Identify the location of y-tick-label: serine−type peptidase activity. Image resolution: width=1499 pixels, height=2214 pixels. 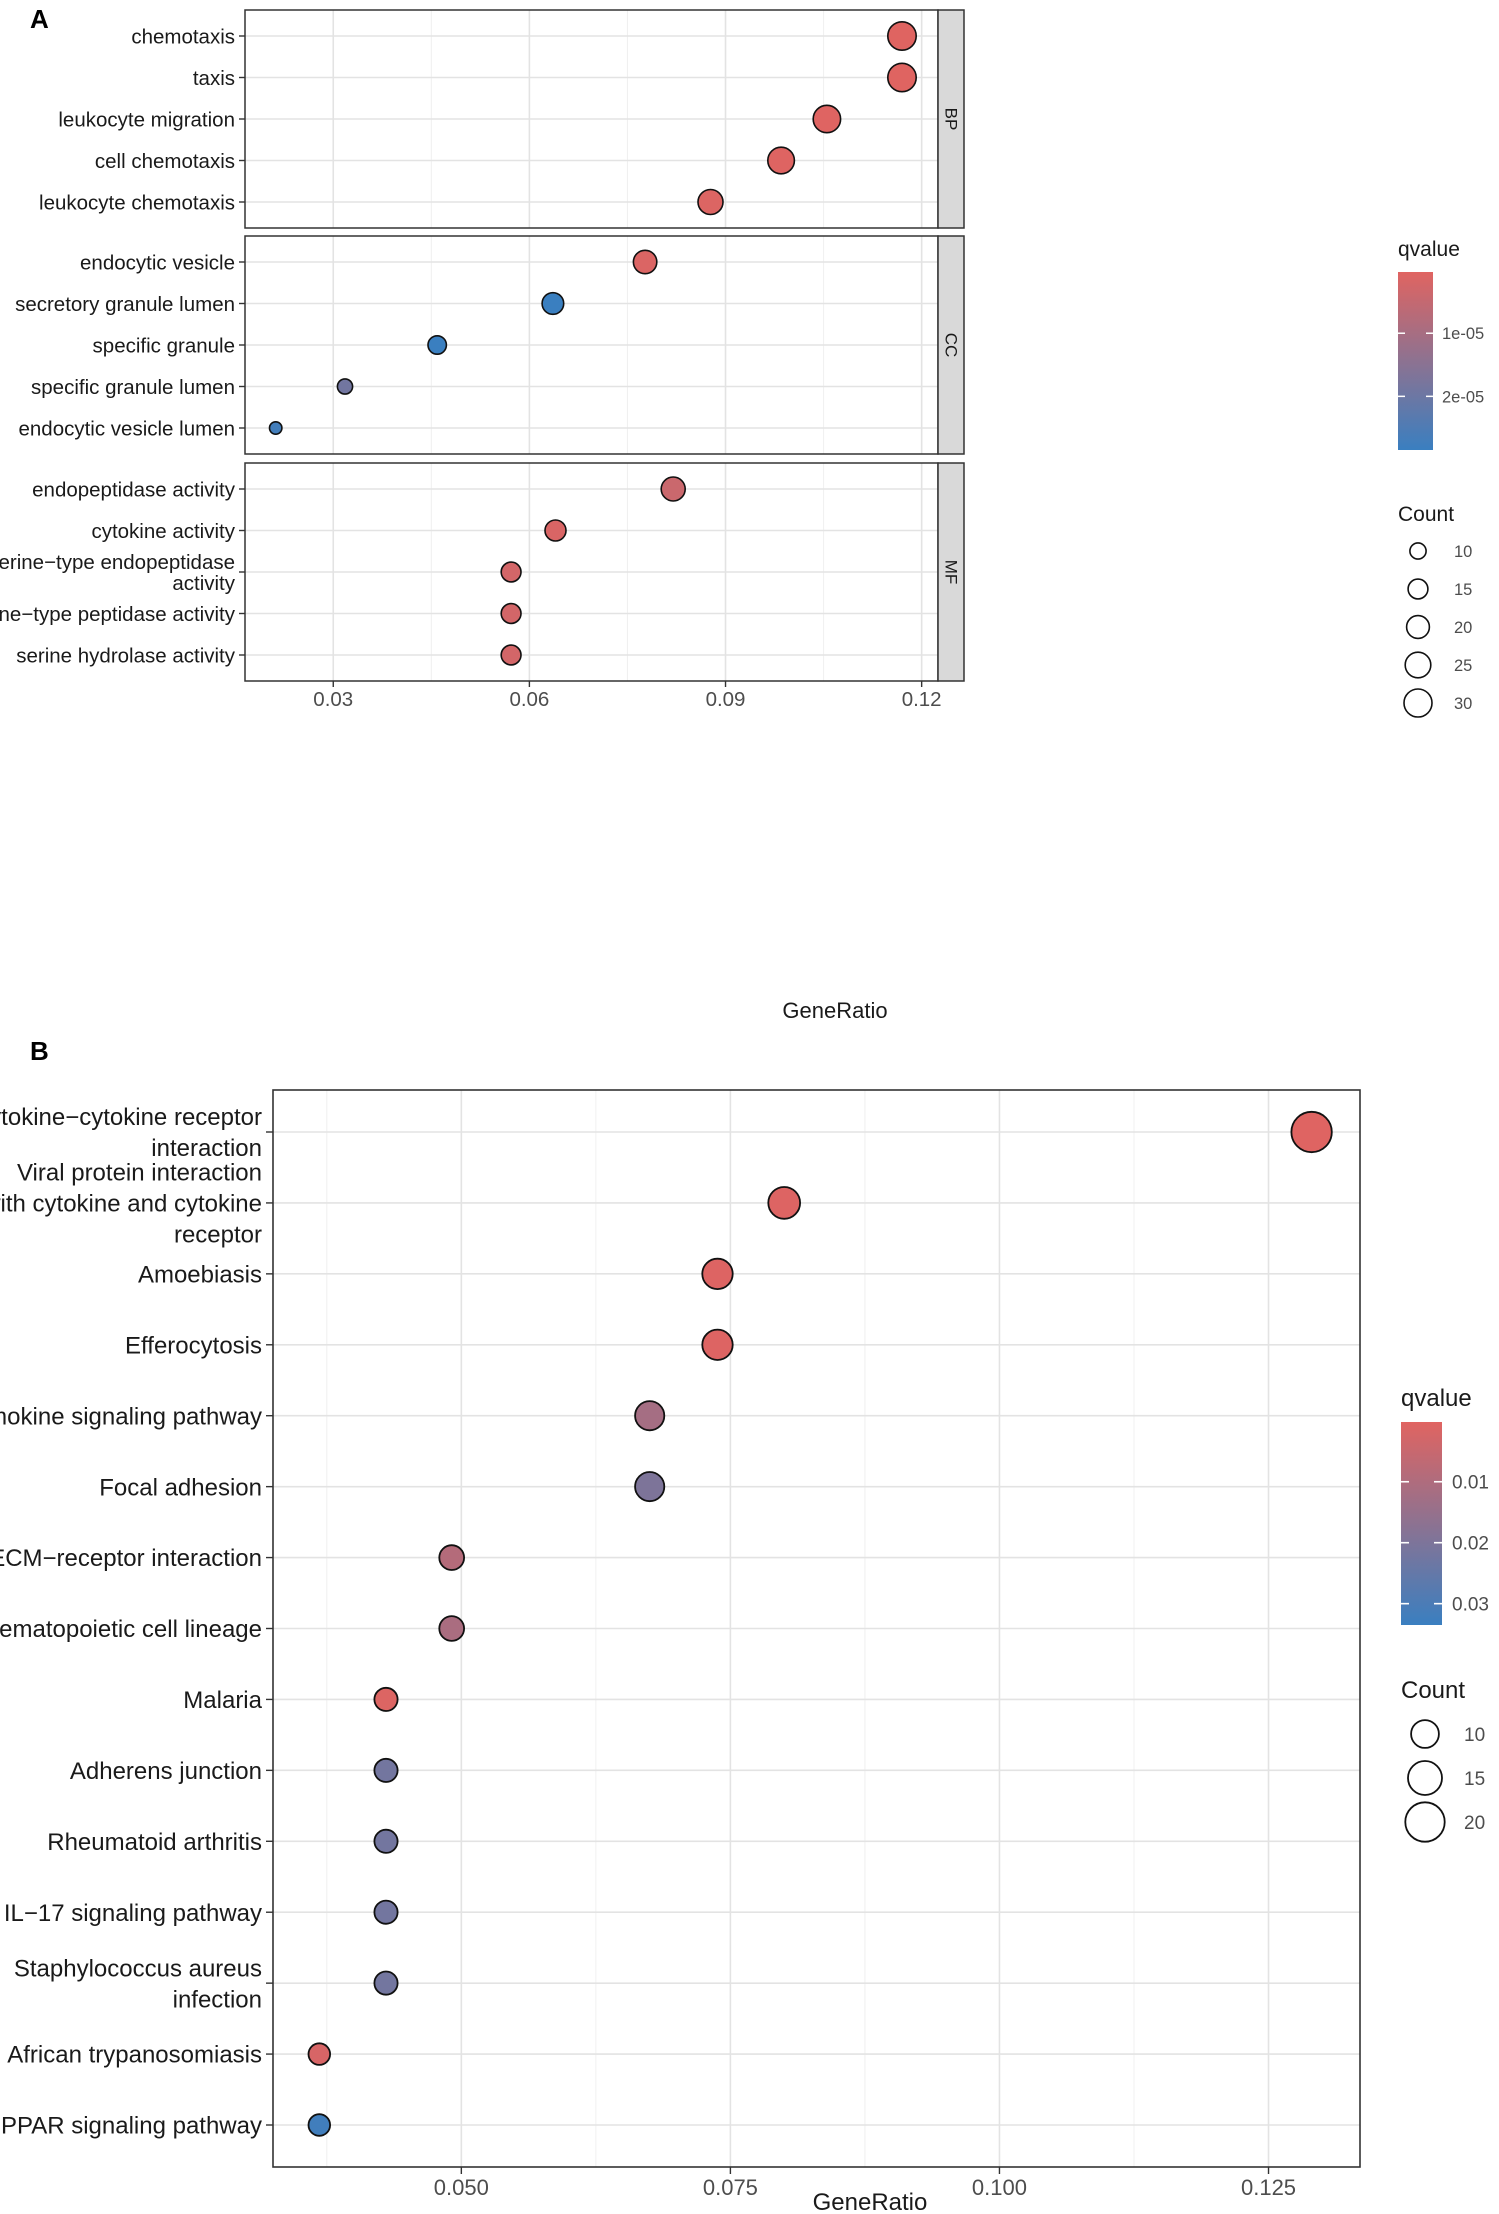
(118, 614).